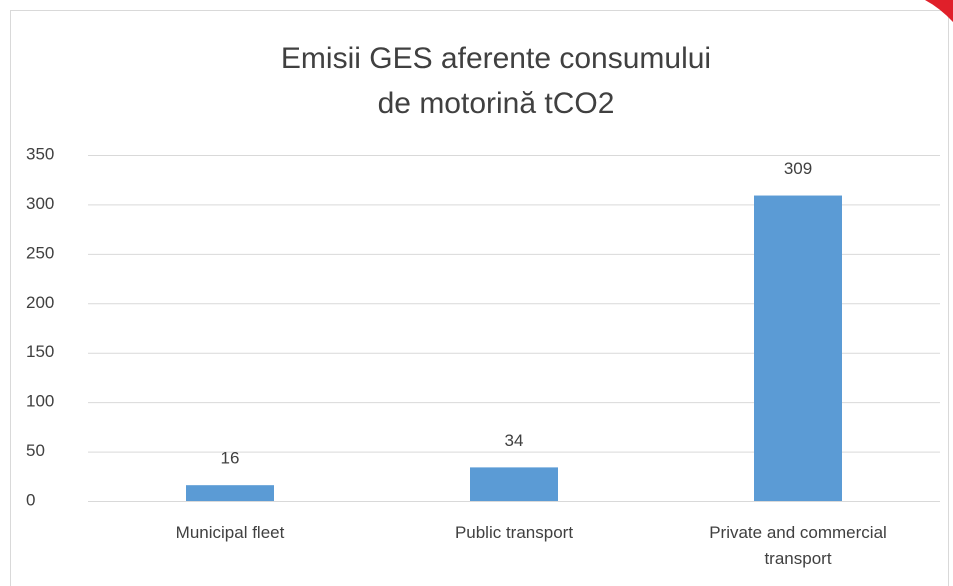  What do you see at coordinates (230, 532) in the screenshot?
I see `x-tick-label: Municipal fleet` at bounding box center [230, 532].